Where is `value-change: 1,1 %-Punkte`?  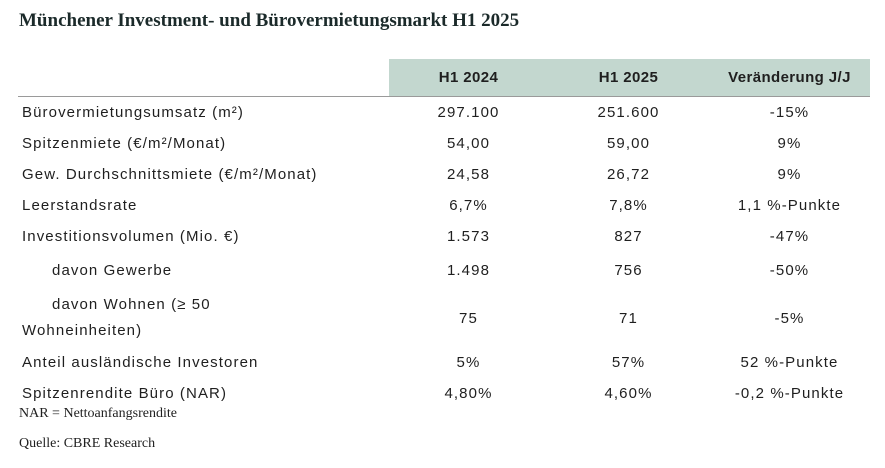 value-change: 1,1 %-Punkte is located at coordinates (789, 205).